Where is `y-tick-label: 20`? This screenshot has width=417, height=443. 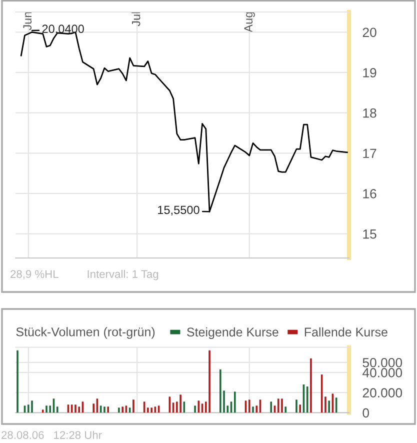 y-tick-label: 20 is located at coordinates (369, 33).